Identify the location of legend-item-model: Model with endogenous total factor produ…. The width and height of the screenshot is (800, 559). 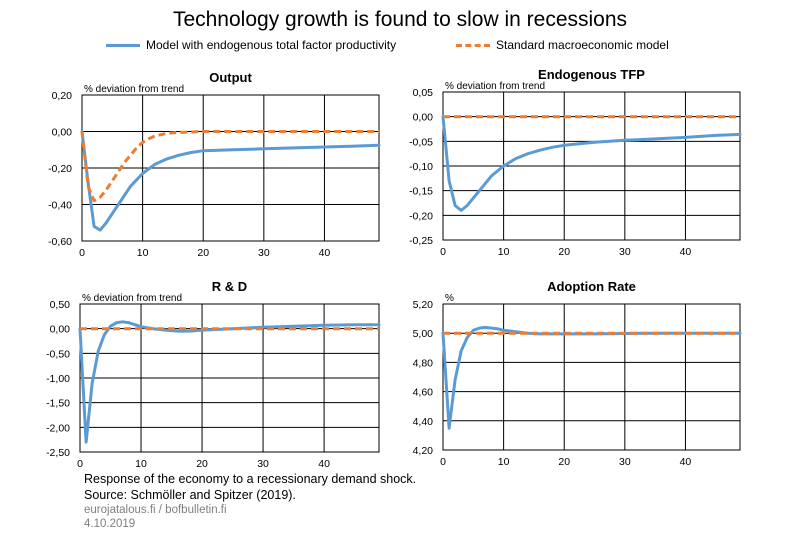
(251, 45).